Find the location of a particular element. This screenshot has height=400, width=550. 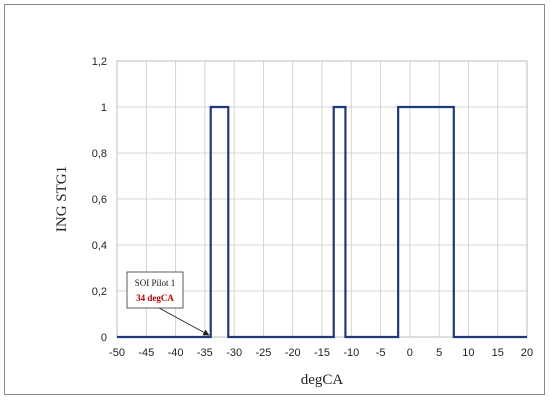

x-axis-title: degCA is located at coordinates (322, 380).